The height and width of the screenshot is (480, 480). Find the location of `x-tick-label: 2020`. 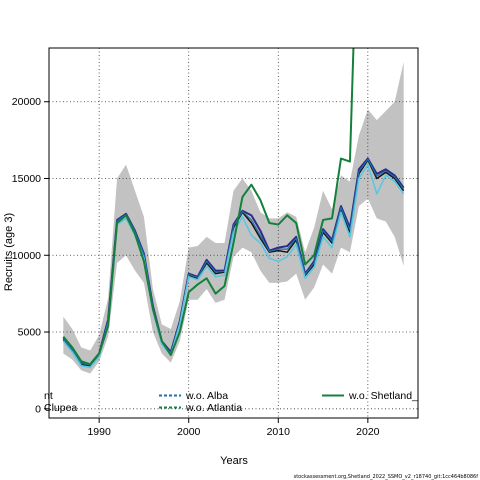

x-tick-label: 2020 is located at coordinates (368, 432).